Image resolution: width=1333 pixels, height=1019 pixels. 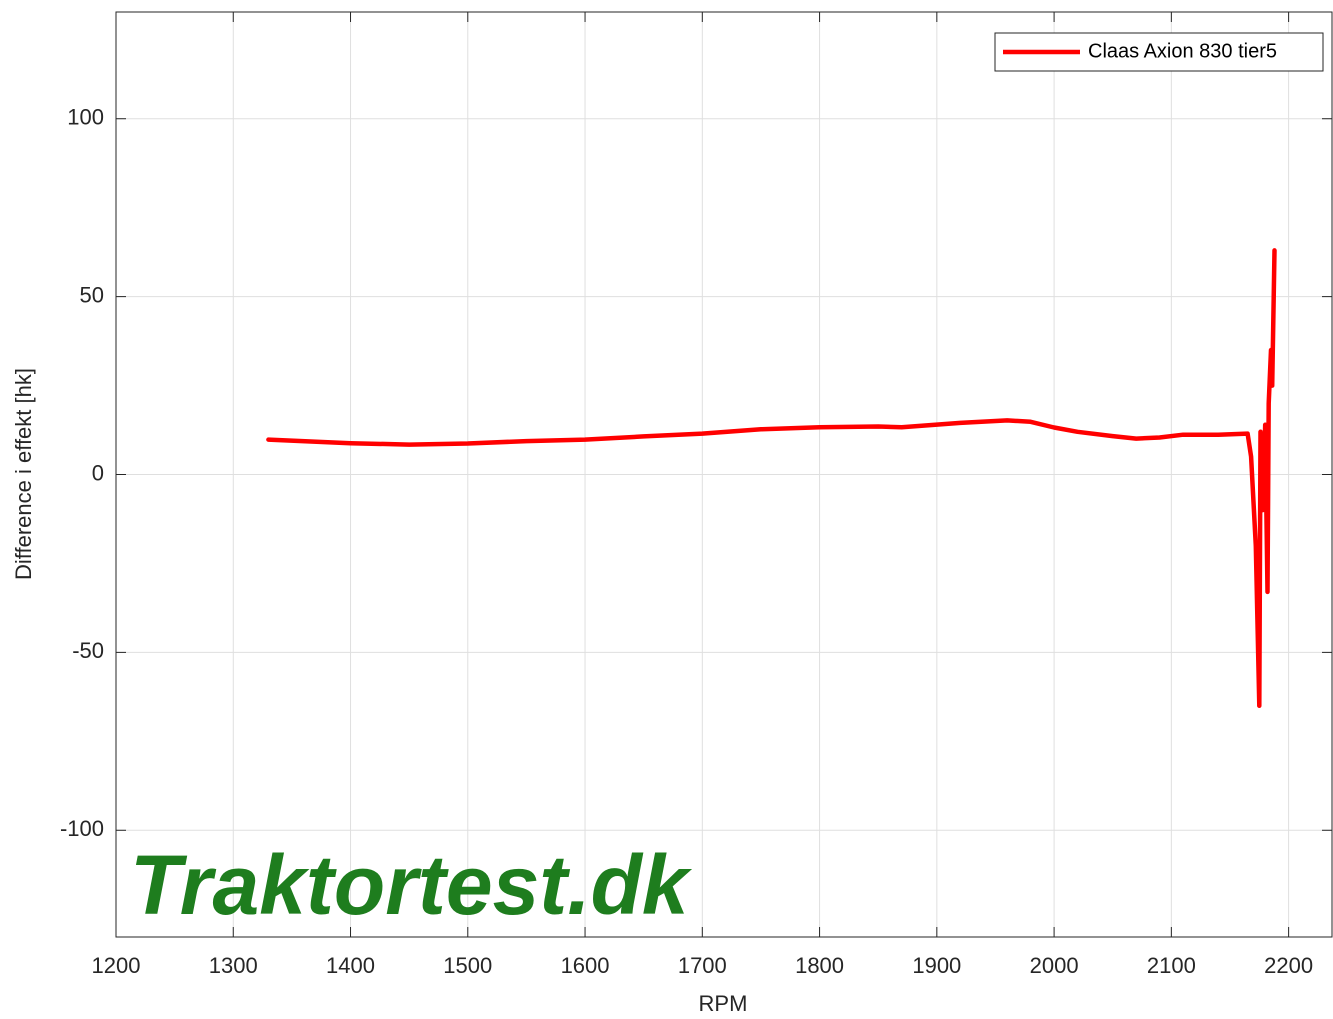 What do you see at coordinates (23, 474) in the screenshot?
I see `y-axis-label: Difference i effekt [hk]` at bounding box center [23, 474].